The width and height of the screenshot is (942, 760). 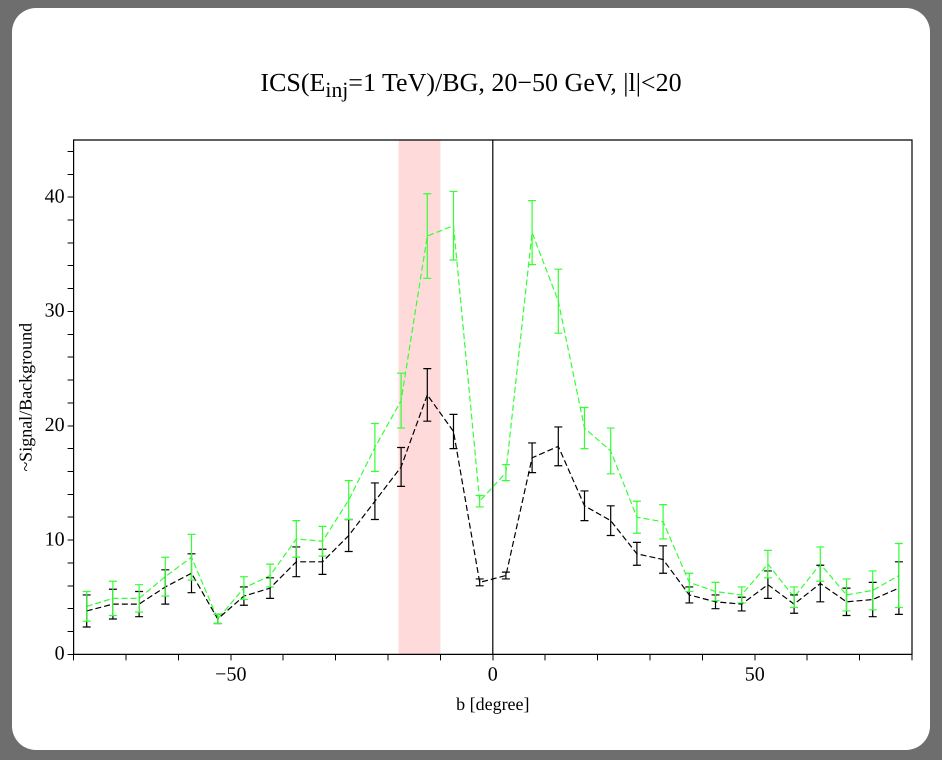 I want to click on chart-title: ICS(E$_{inj}$=1 TeV)/BG, 20−50 GeV, |l|<20, so click(x=471, y=86).